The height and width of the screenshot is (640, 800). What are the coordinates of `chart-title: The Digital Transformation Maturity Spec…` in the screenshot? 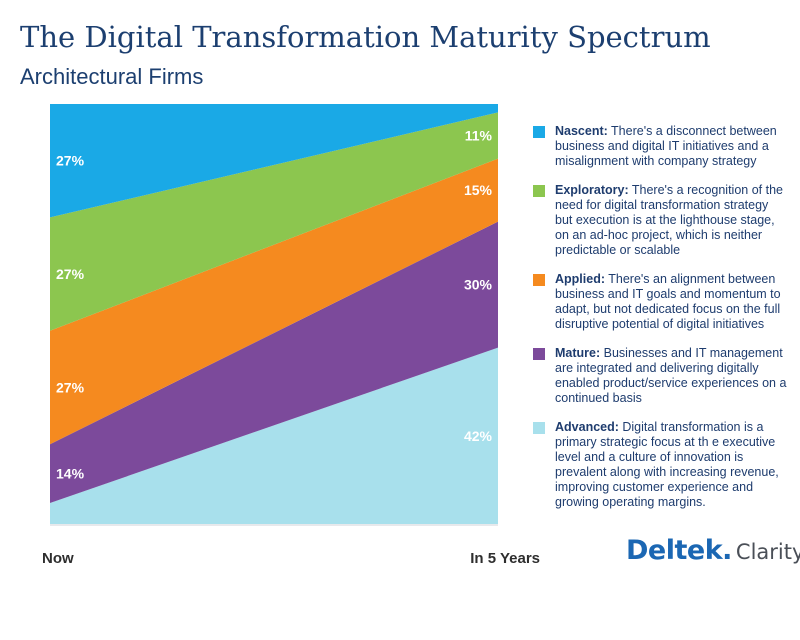 It's located at (365, 37).